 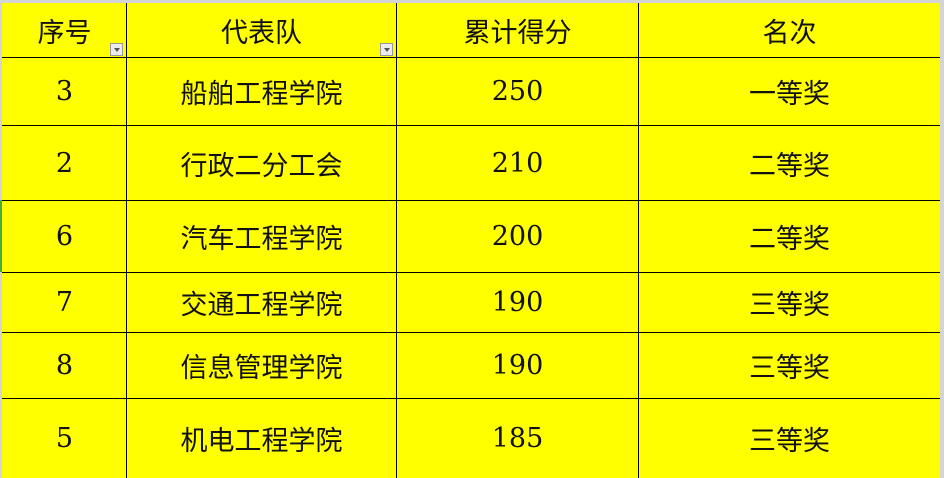 What do you see at coordinates (261, 94) in the screenshot?
I see `cell-team: 船舶工程学院` at bounding box center [261, 94].